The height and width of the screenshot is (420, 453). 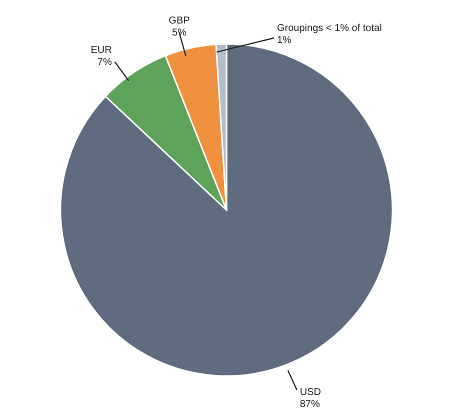 What do you see at coordinates (101, 50) in the screenshot?
I see `slice-label: EUR` at bounding box center [101, 50].